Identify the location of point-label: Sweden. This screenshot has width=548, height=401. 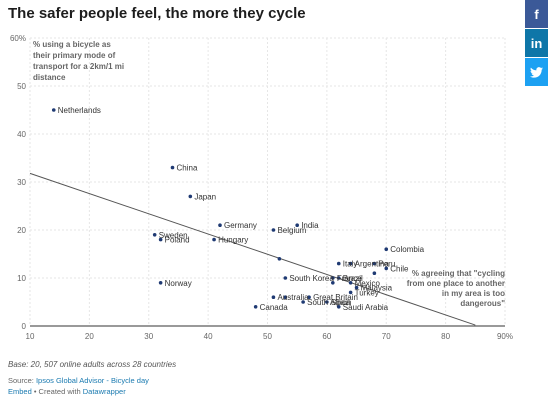
(173, 235).